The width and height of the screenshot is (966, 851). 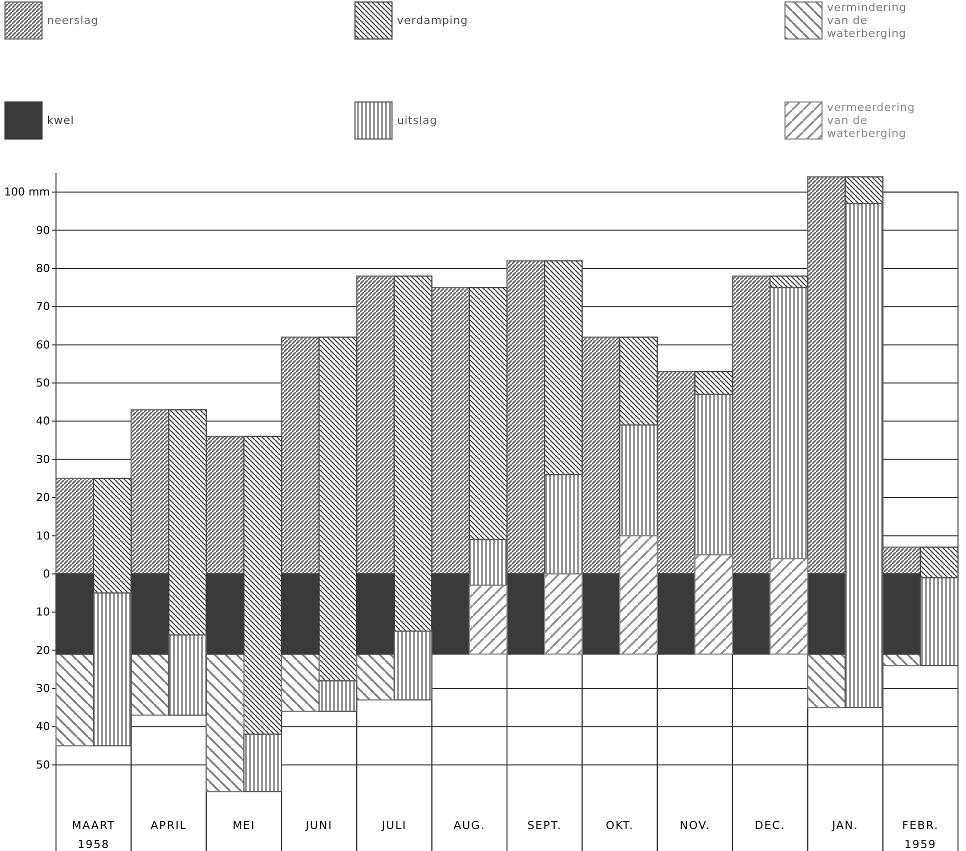 I want to click on y-tick-label: 70, so click(x=43, y=307).